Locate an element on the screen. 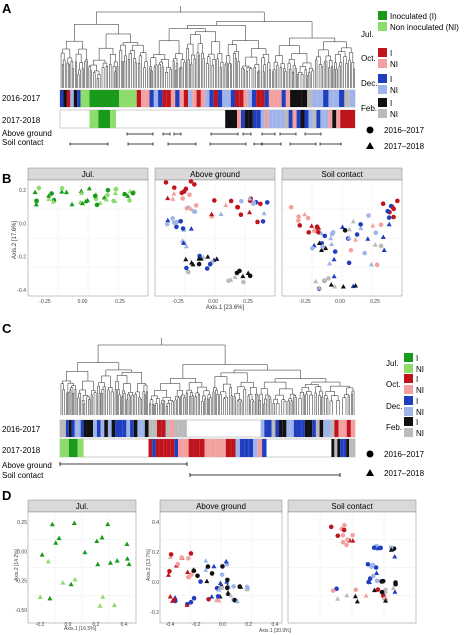 The width and height of the screenshot is (474, 635). panel-d-label: D is located at coordinates (6, 495).